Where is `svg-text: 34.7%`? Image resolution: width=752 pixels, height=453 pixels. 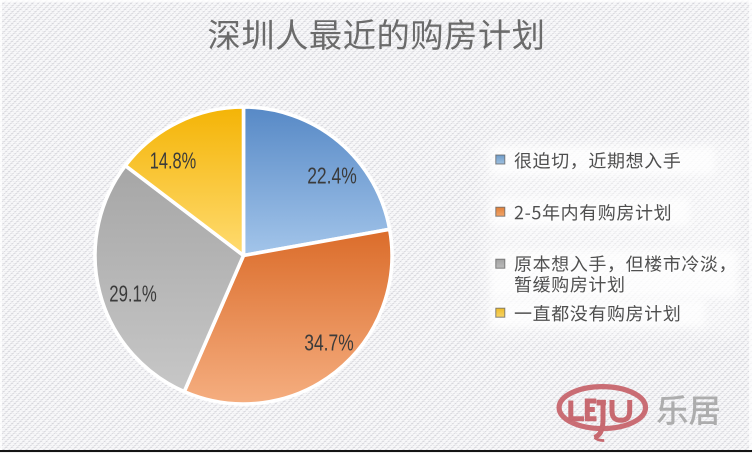
svg-text: 34.7% is located at coordinates (329, 342).